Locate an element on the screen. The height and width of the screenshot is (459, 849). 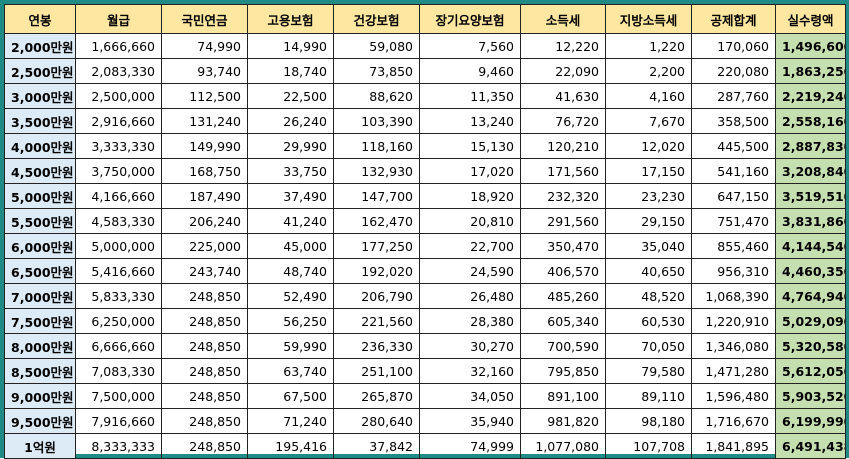
cell-employment-insurance: 26,240 is located at coordinates (290, 121).